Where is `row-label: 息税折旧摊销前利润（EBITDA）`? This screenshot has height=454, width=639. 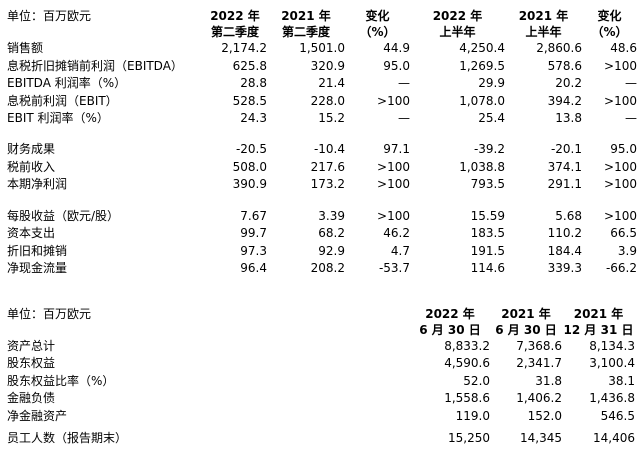 row-label: 息税折旧摊销前利润（EBITDA） is located at coordinates (95, 65).